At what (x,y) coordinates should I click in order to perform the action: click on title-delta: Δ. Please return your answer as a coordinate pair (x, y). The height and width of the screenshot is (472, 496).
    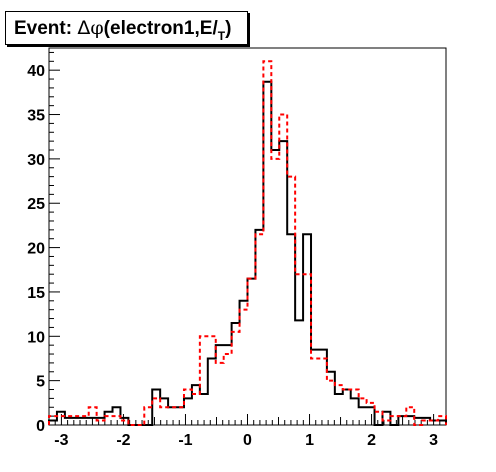
    Looking at the image, I should click on (84, 28).